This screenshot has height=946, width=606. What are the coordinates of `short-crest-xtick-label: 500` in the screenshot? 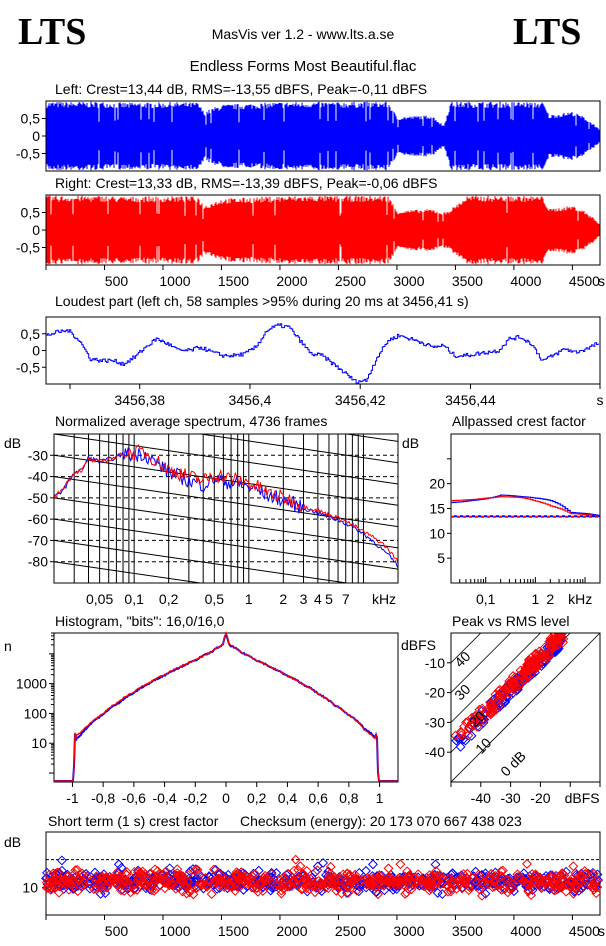 It's located at (117, 931).